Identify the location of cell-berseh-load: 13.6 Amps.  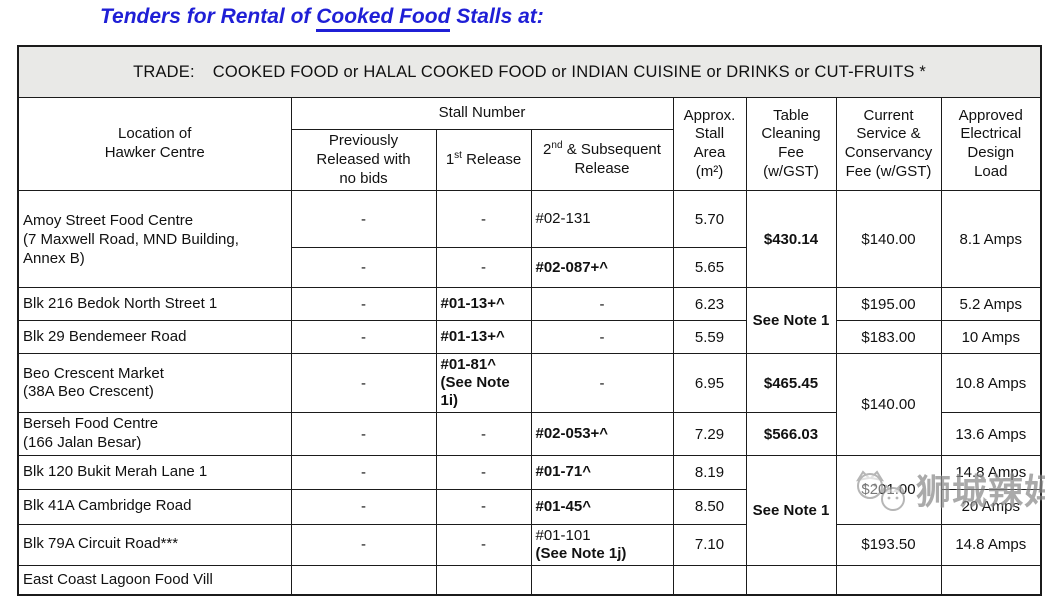
(991, 434).